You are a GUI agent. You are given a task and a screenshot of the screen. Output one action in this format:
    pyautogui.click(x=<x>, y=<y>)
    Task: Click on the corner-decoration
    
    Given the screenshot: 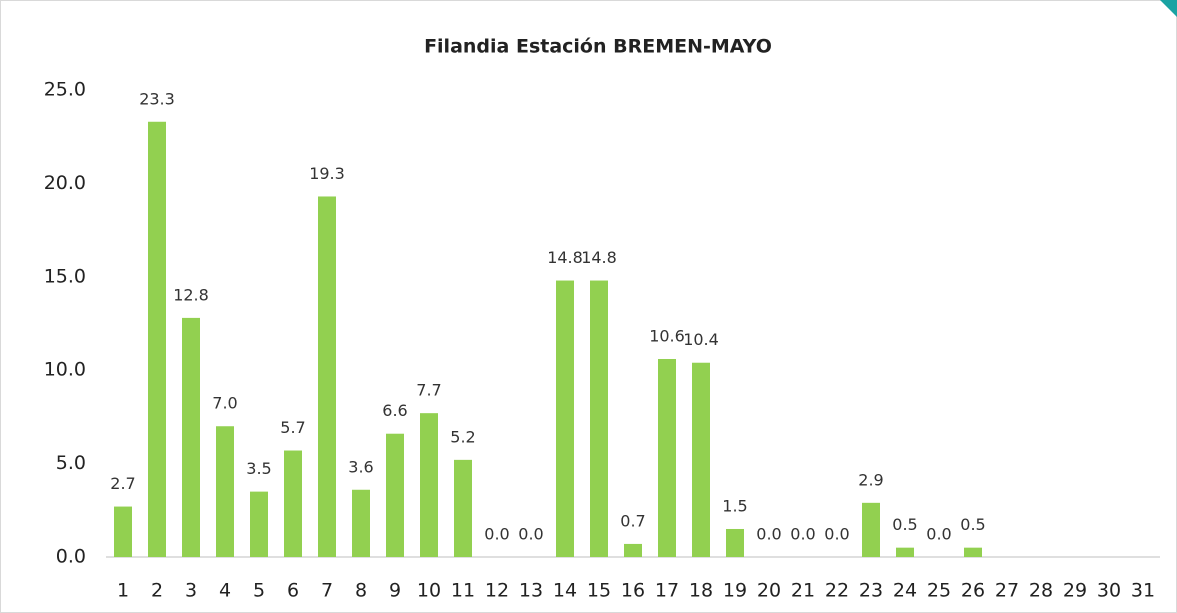 What is the action you would take?
    pyautogui.click(x=1168, y=8)
    